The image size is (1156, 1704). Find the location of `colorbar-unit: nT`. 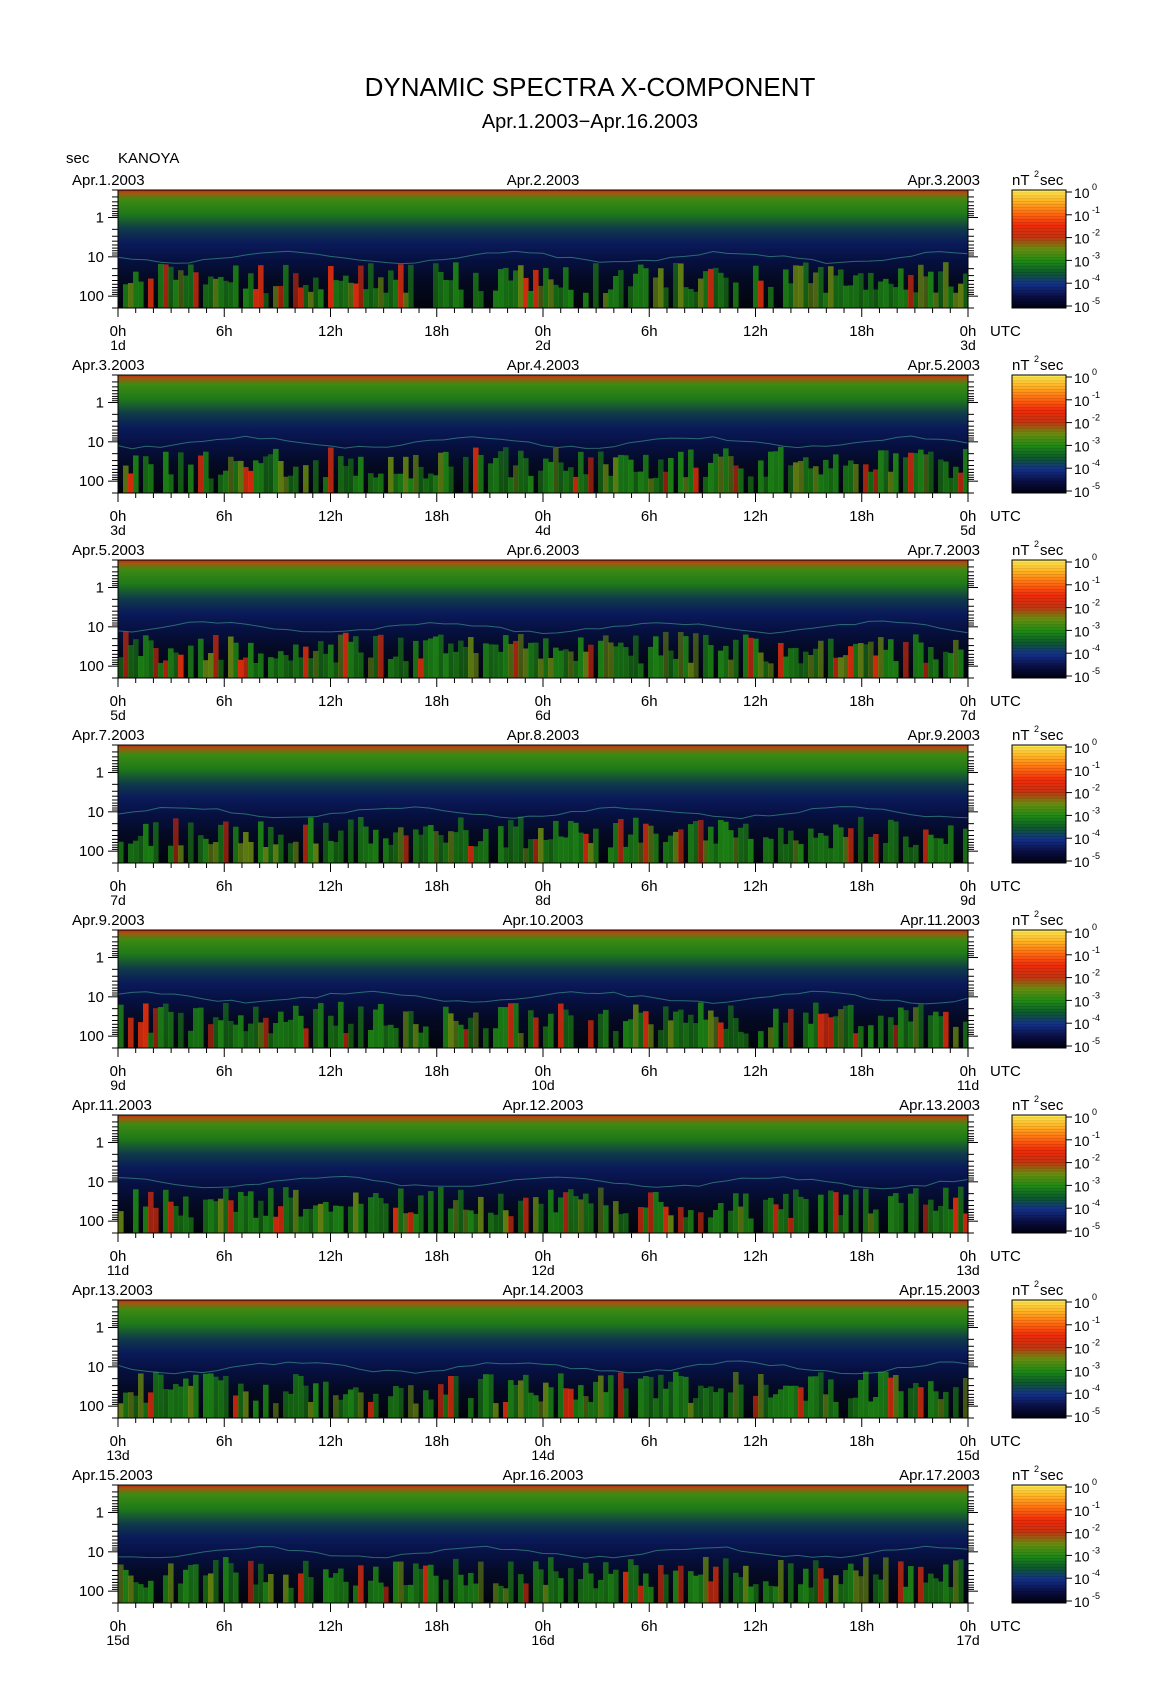

colorbar-unit: nT is located at coordinates (1021, 920).